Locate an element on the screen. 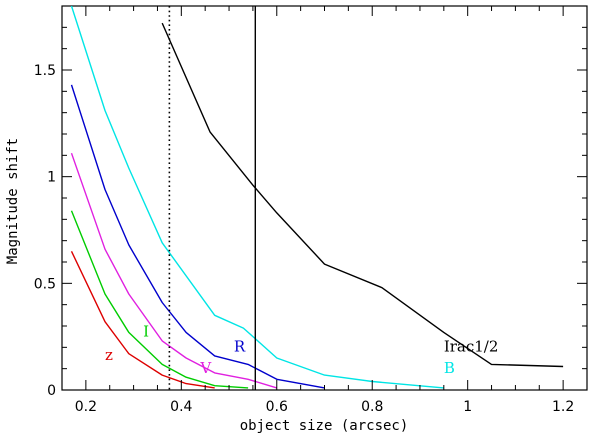 The image size is (600, 438). y-tick-label: 0 is located at coordinates (51, 391).